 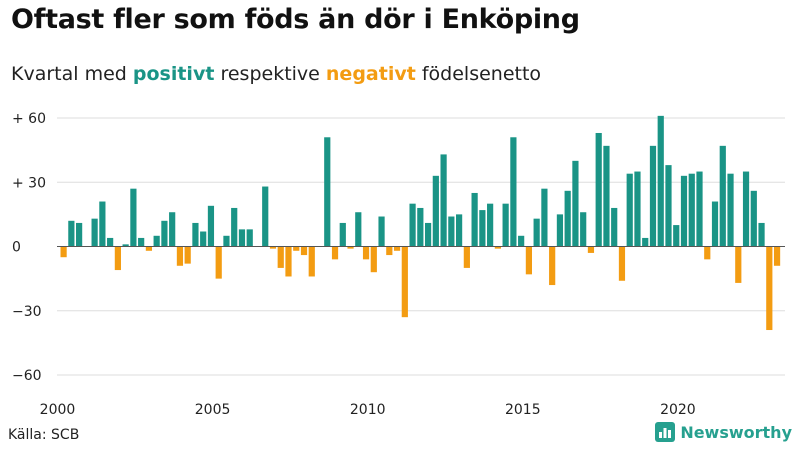 What do you see at coordinates (523, 410) in the screenshot?
I see `x-tick-label: 2015` at bounding box center [523, 410].